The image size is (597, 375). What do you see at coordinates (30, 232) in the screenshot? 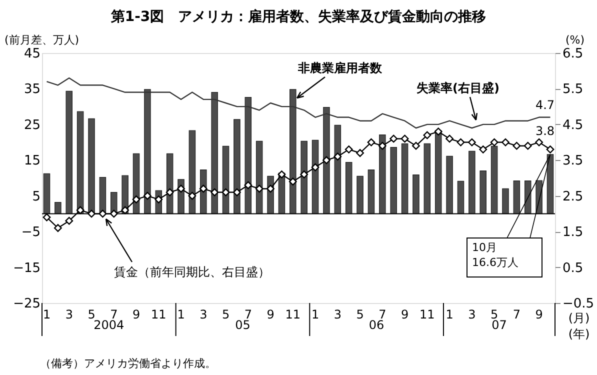
I see `y-tick-label: −5` at bounding box center [30, 232].